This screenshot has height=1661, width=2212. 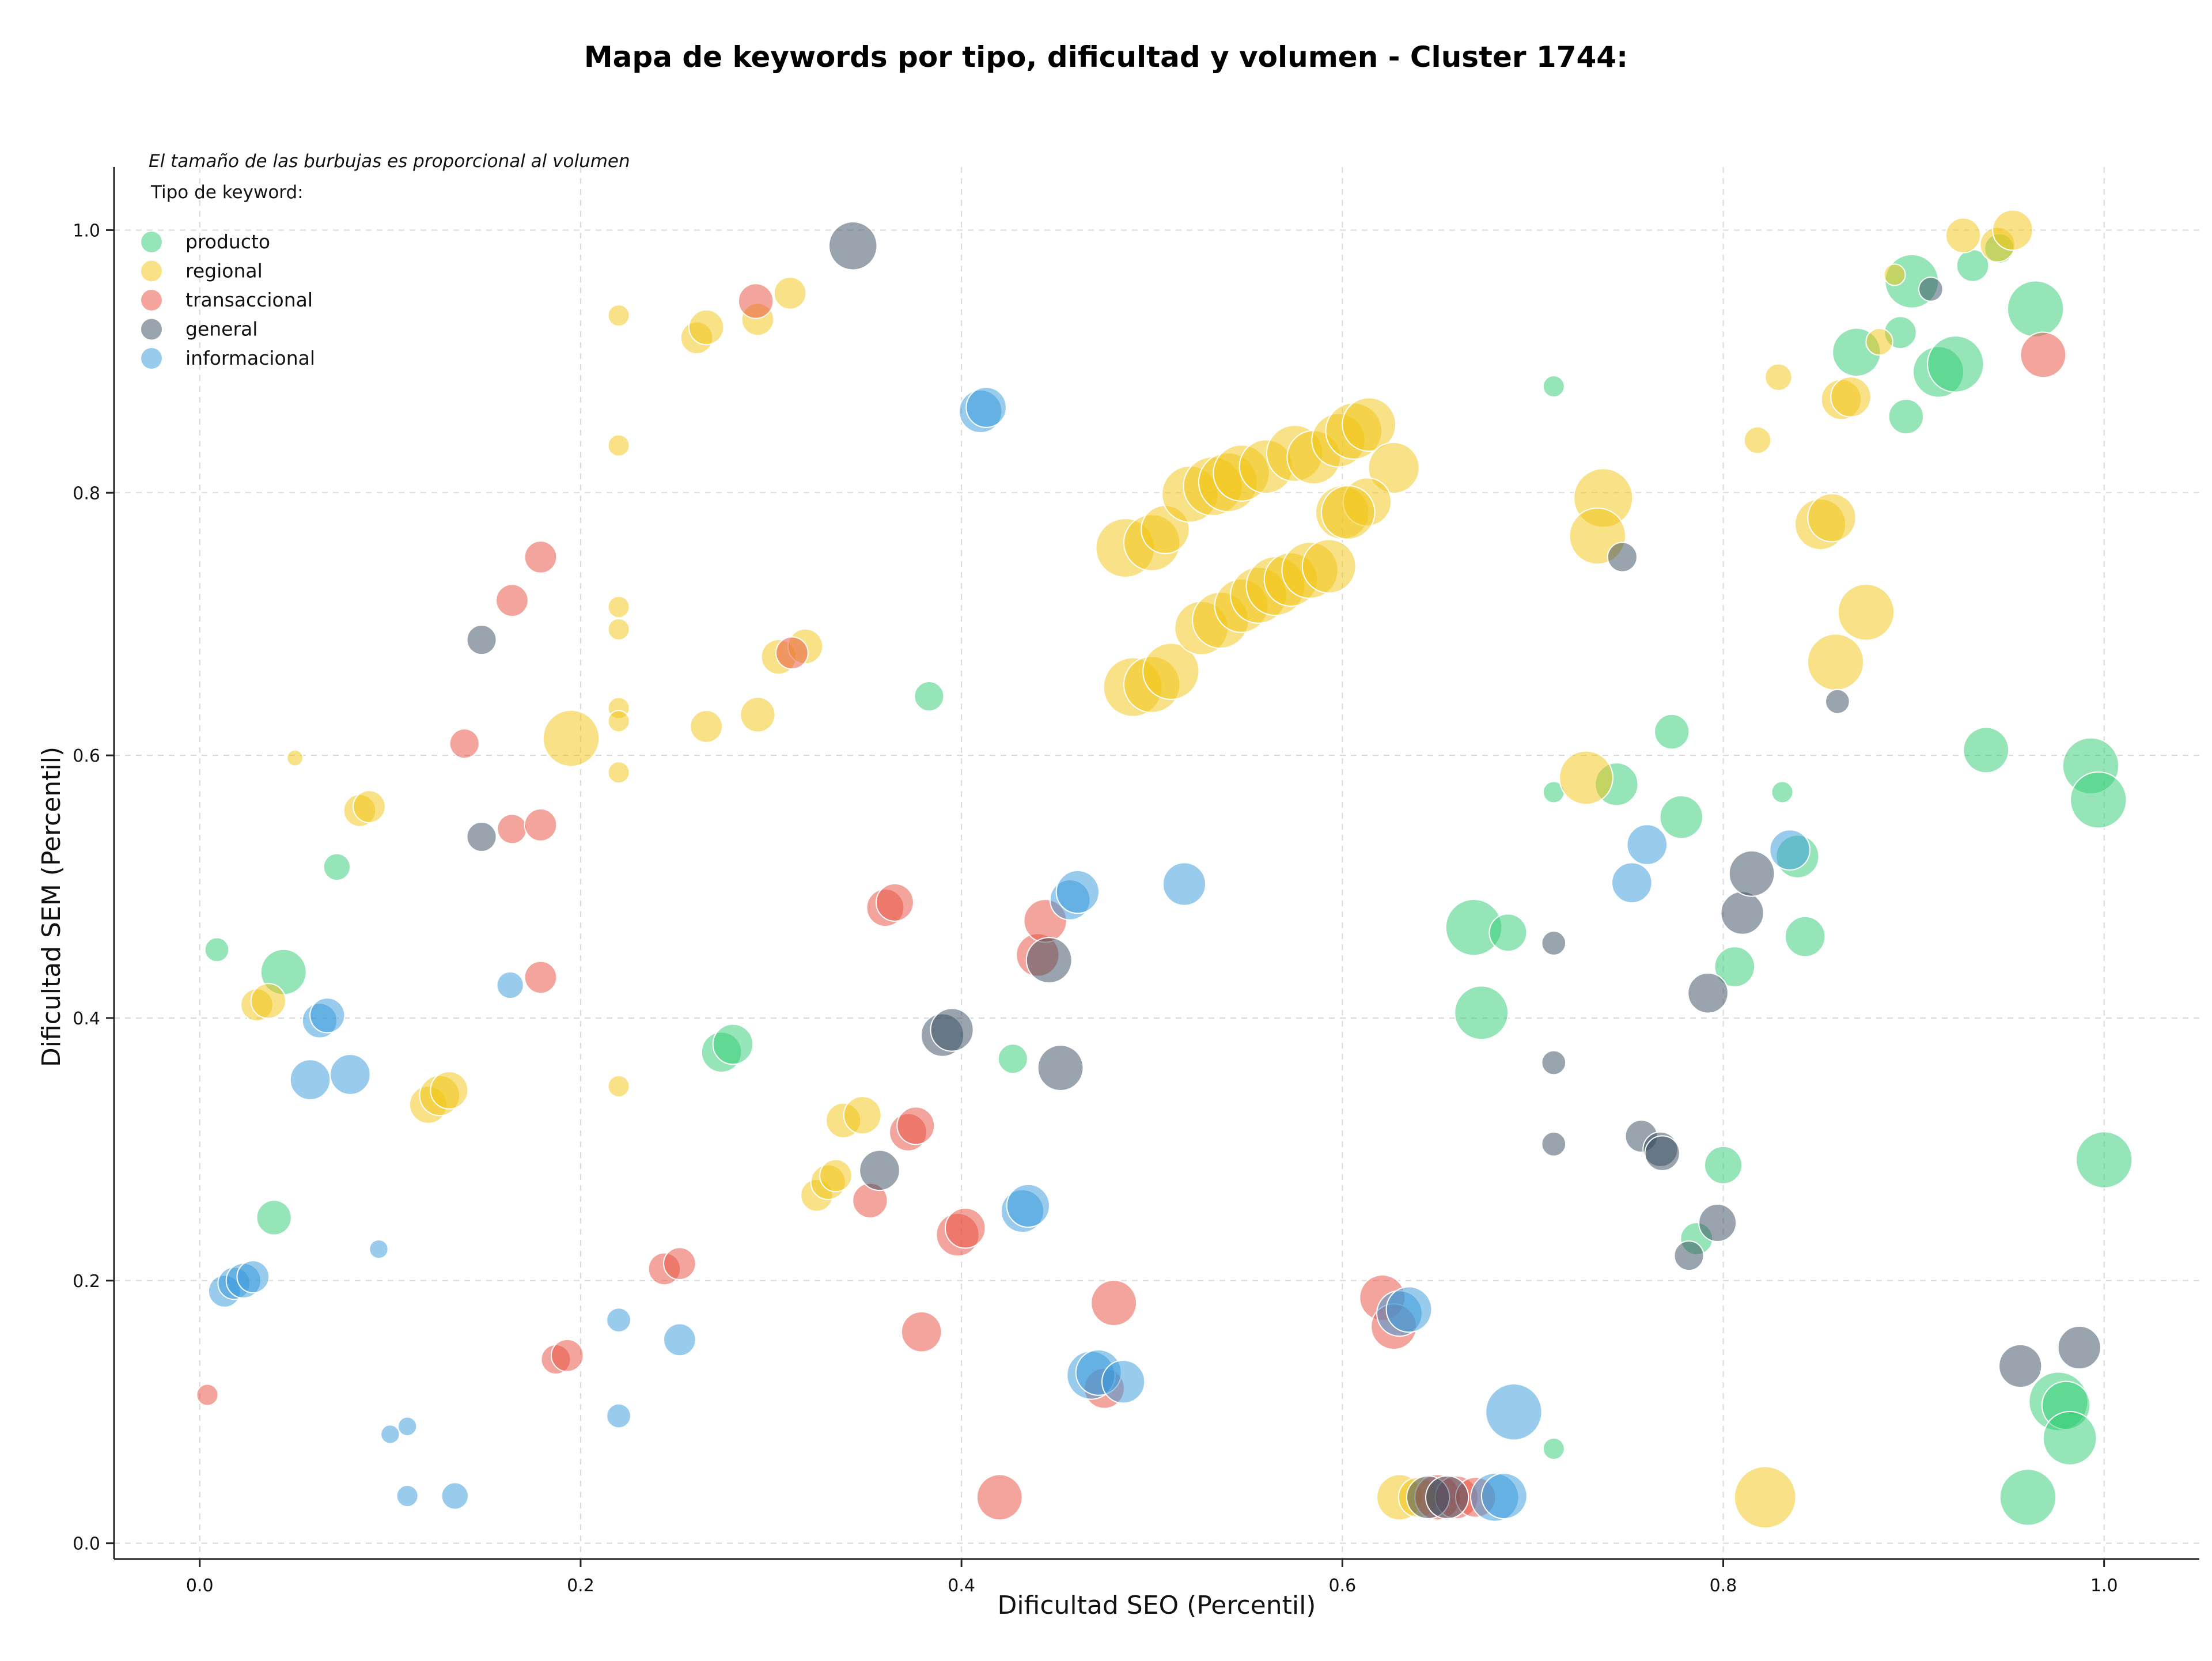 I want to click on x-tick-label: 0.4, so click(x=961, y=1586).